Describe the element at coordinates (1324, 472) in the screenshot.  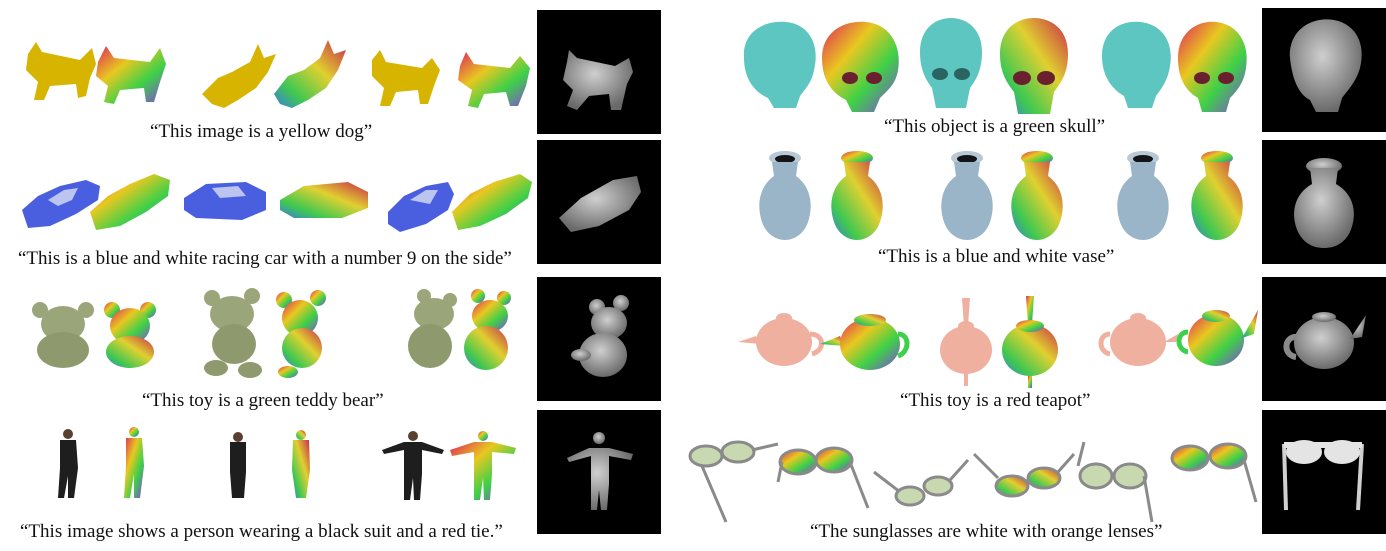
I see `depth-map-sunglasses` at that location.